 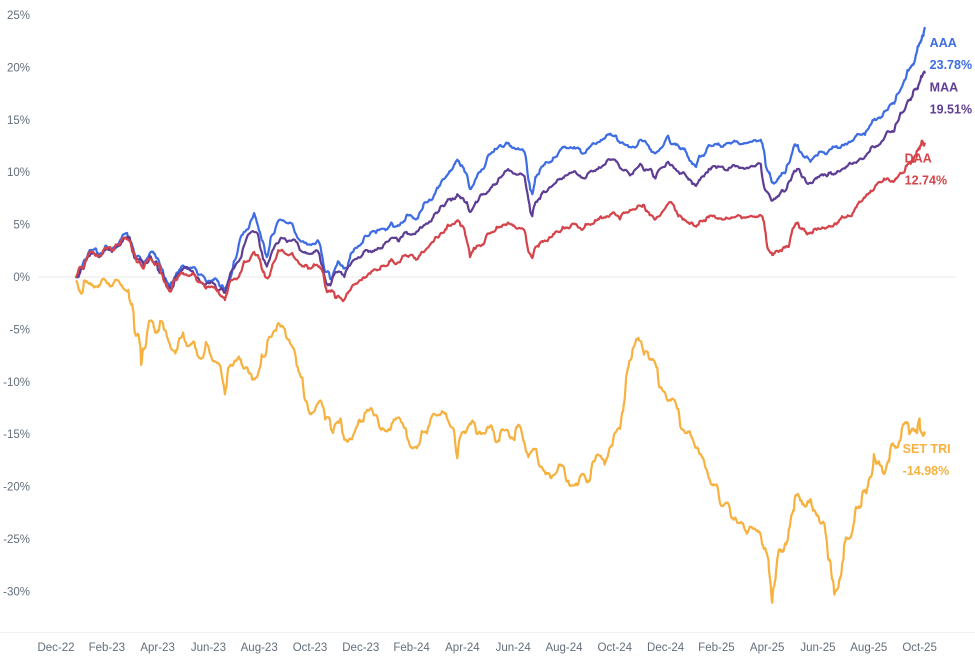 I want to click on x-axis-tick-label: Feb-23, so click(x=107, y=648).